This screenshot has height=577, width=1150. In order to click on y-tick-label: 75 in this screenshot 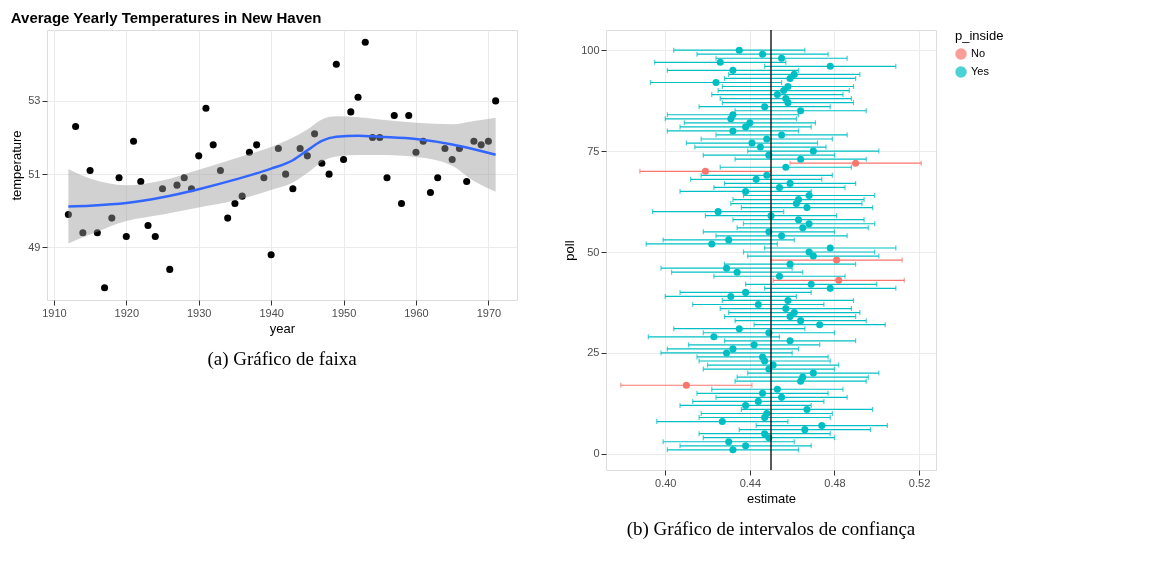, I will do `click(593, 150)`.